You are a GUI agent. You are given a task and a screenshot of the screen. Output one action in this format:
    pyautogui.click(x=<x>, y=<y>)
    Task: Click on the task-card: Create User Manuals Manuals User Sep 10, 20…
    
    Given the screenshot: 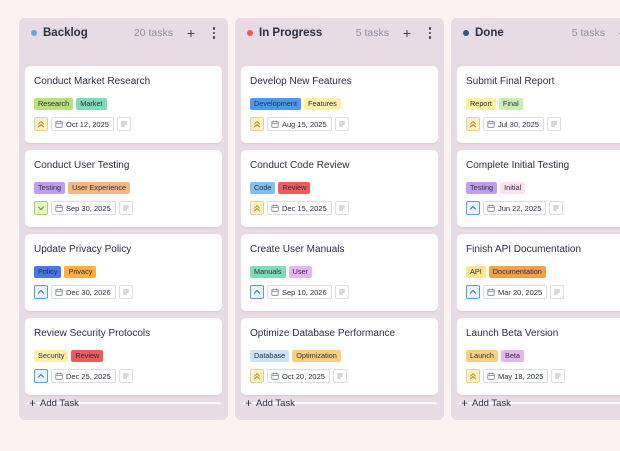 What is the action you would take?
    pyautogui.click(x=339, y=272)
    